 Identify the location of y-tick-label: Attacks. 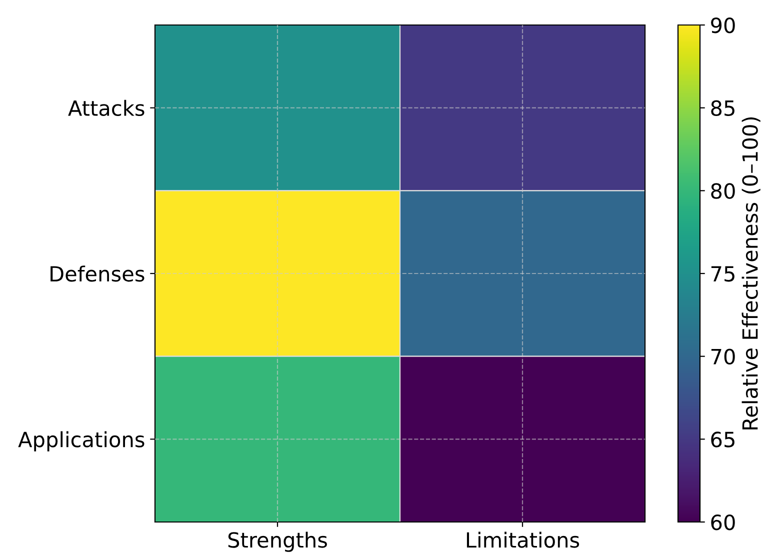
(106, 108).